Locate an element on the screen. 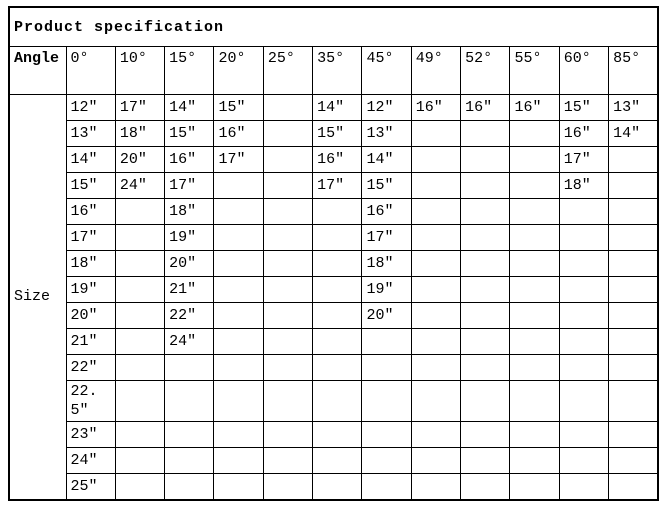  size-row-header: Size is located at coordinates (37, 297).